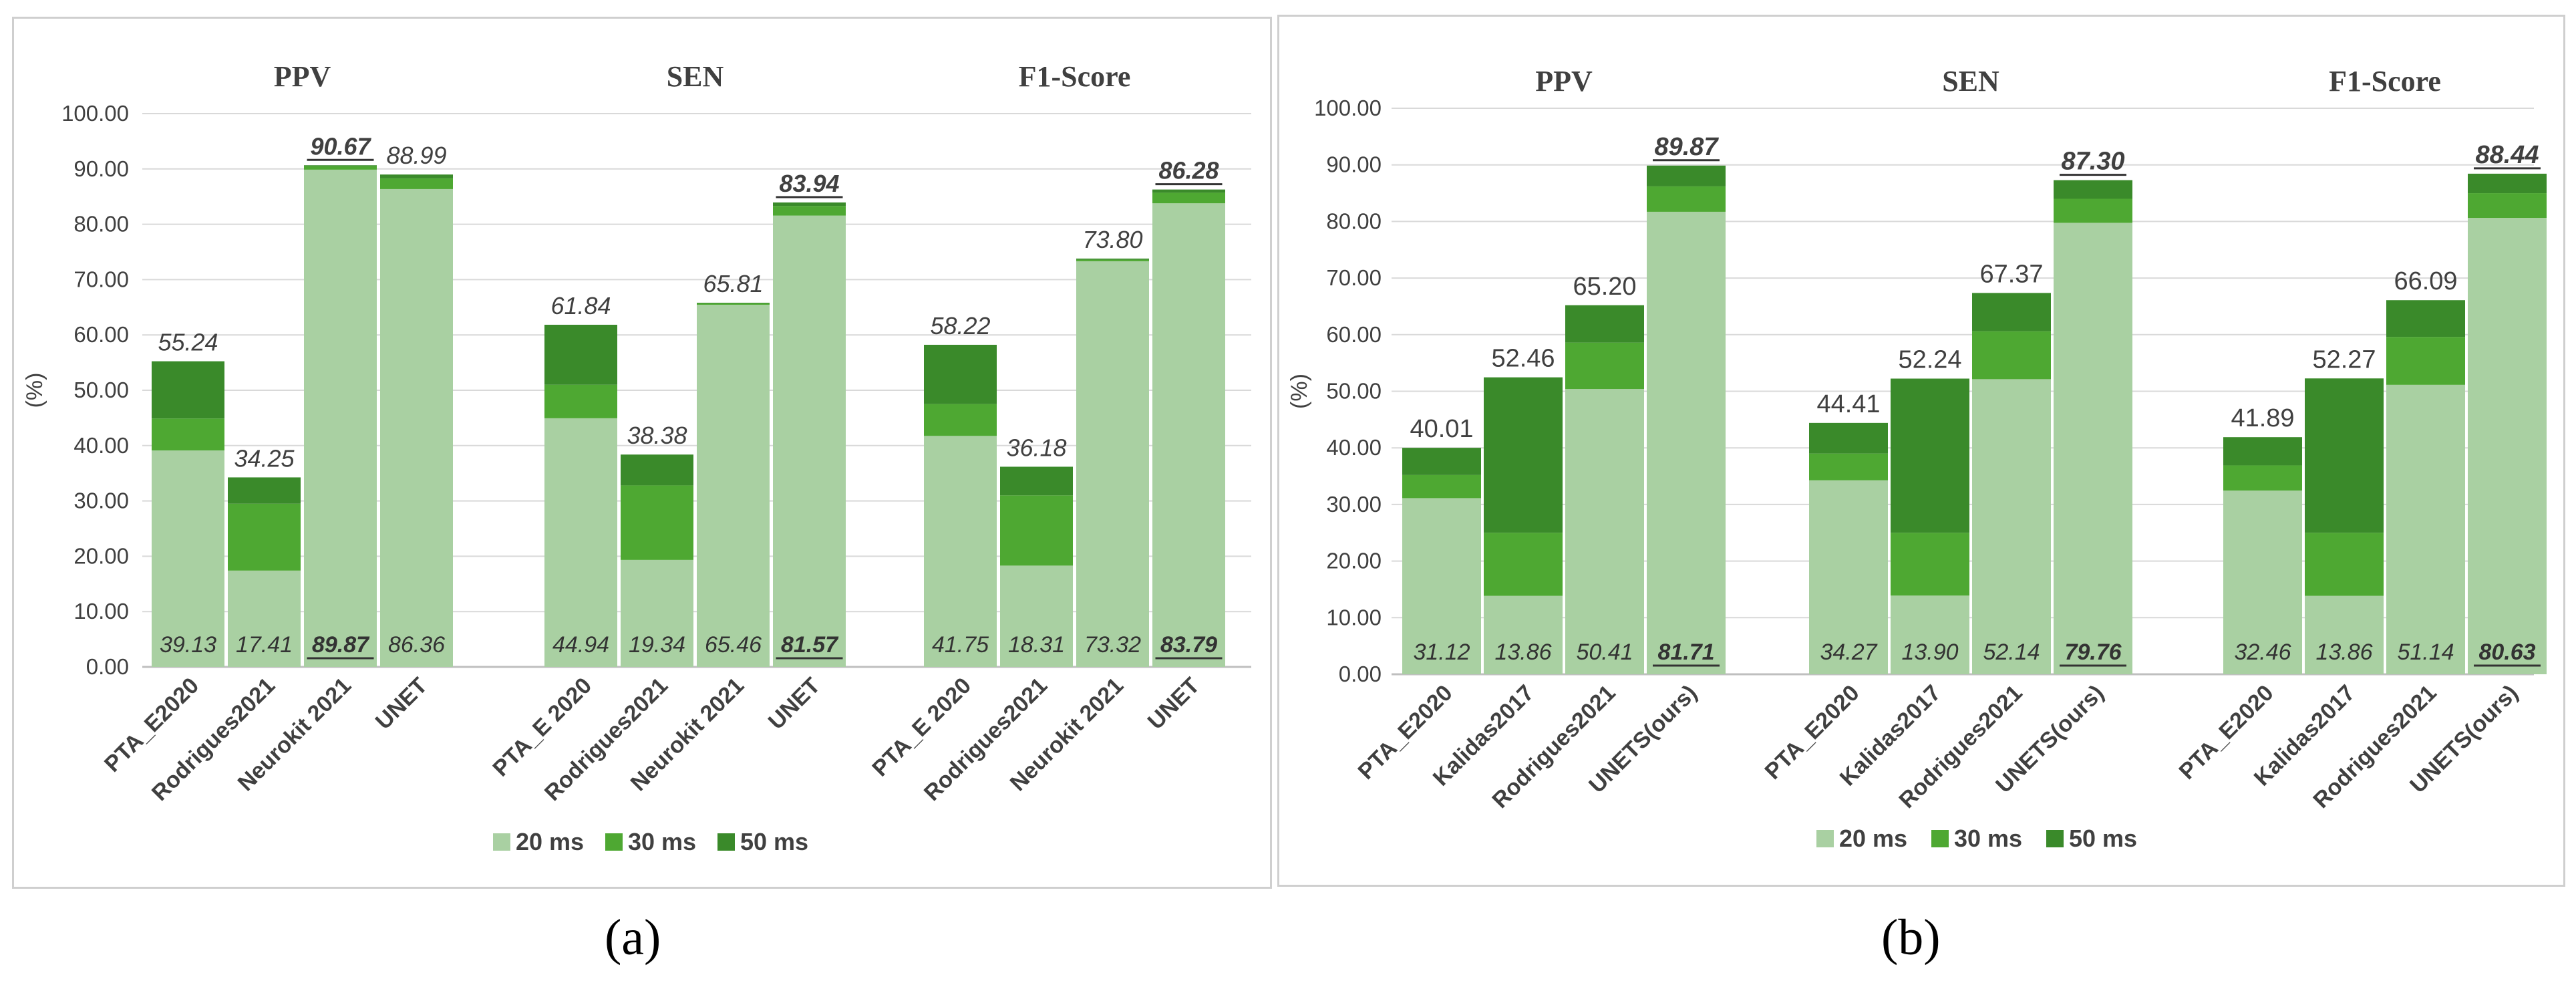 The height and width of the screenshot is (983, 2576). Describe the element at coordinates (2425, 653) in the screenshot. I see `bar-base-label: 51.14` at that location.